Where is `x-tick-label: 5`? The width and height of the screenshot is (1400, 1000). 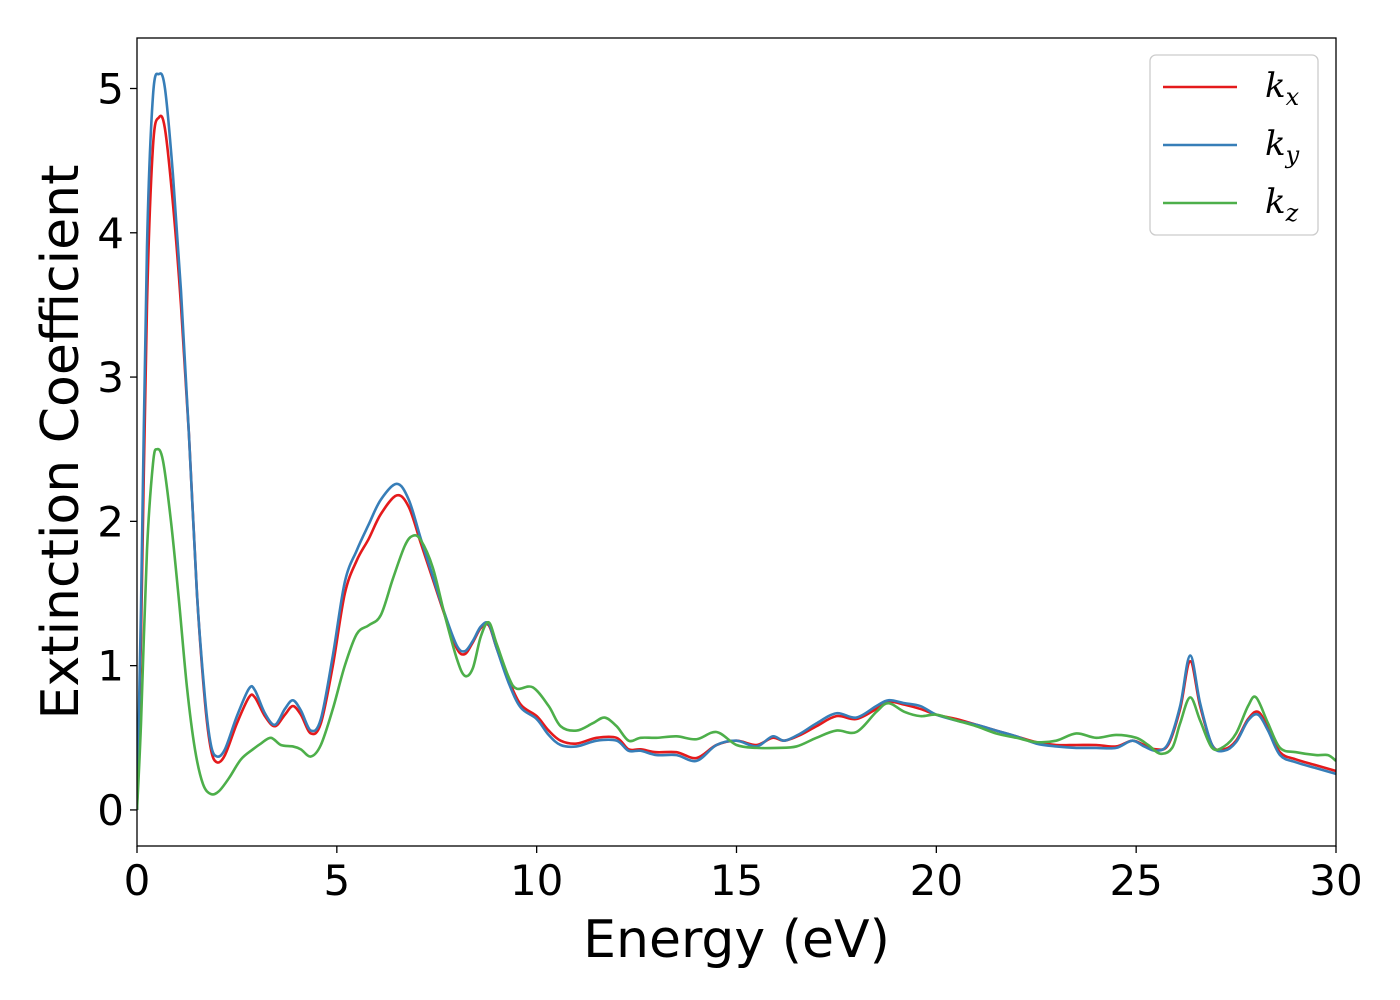 x-tick-label: 5 is located at coordinates (336, 880).